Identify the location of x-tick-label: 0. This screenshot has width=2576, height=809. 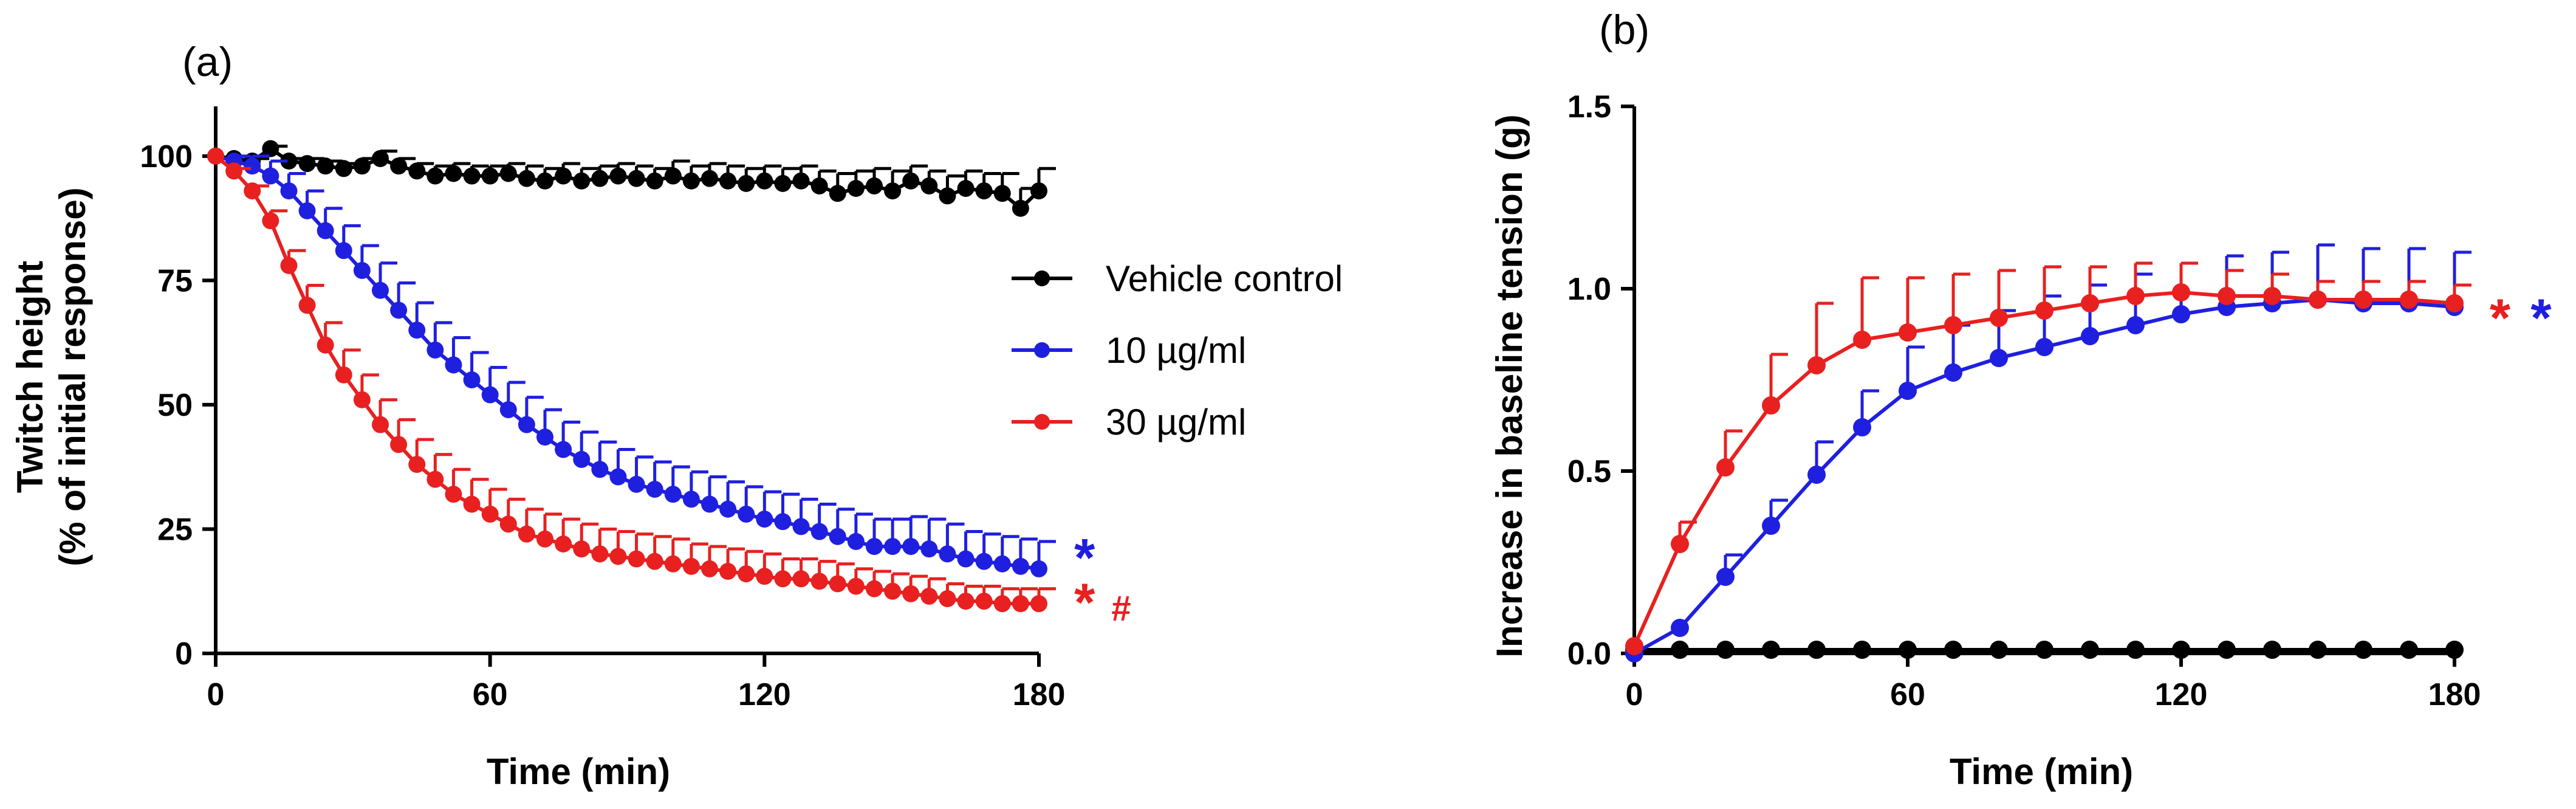
(1634, 694).